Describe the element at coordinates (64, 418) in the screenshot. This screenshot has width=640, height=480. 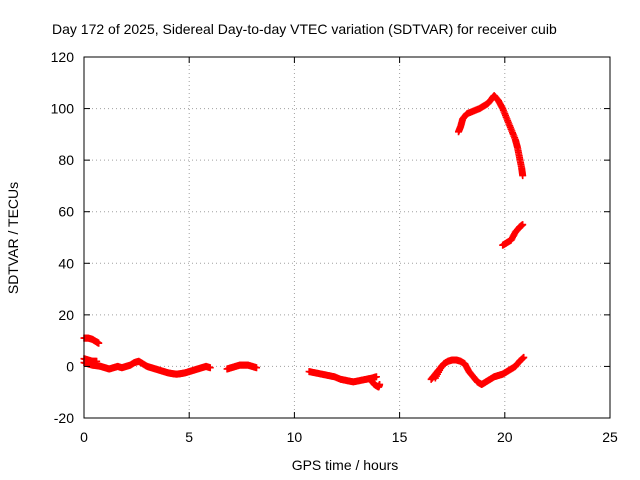
I see `y-tick-label: -20` at that location.